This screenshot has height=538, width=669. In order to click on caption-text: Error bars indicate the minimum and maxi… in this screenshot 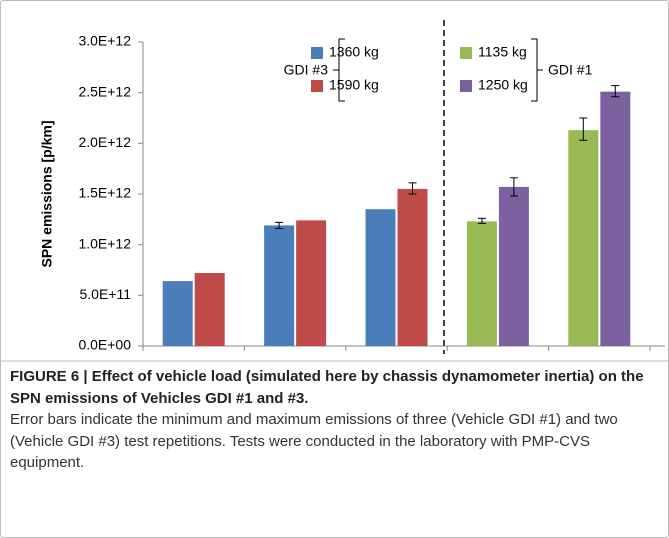, I will do `click(314, 441)`.